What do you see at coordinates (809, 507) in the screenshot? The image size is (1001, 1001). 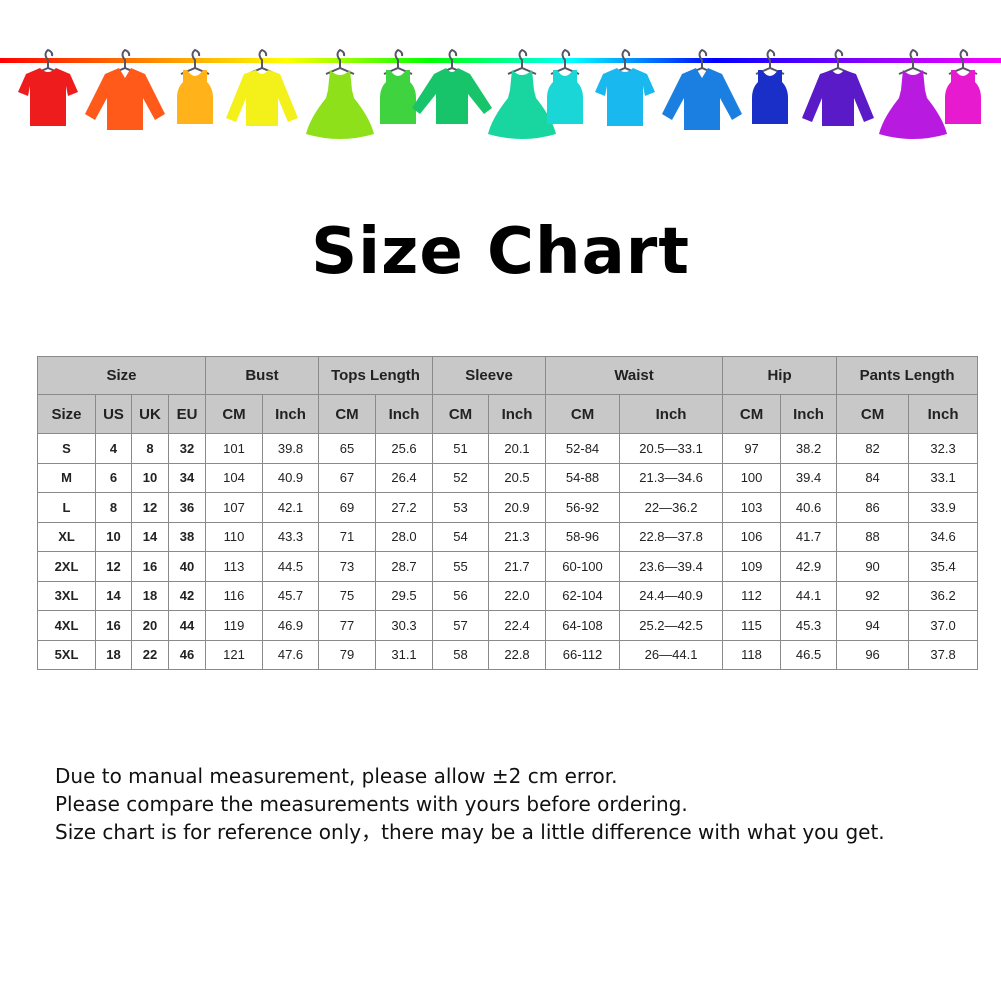 I see `table-cell: 40.6` at bounding box center [809, 507].